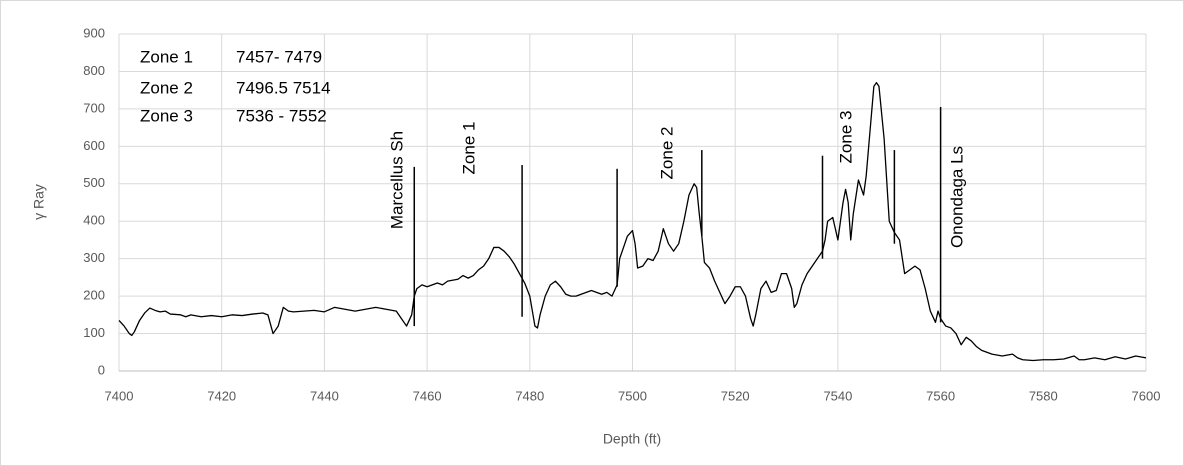 This screenshot has height=466, width=1184. I want to click on annotation: Onondaga Ls, so click(956, 197).